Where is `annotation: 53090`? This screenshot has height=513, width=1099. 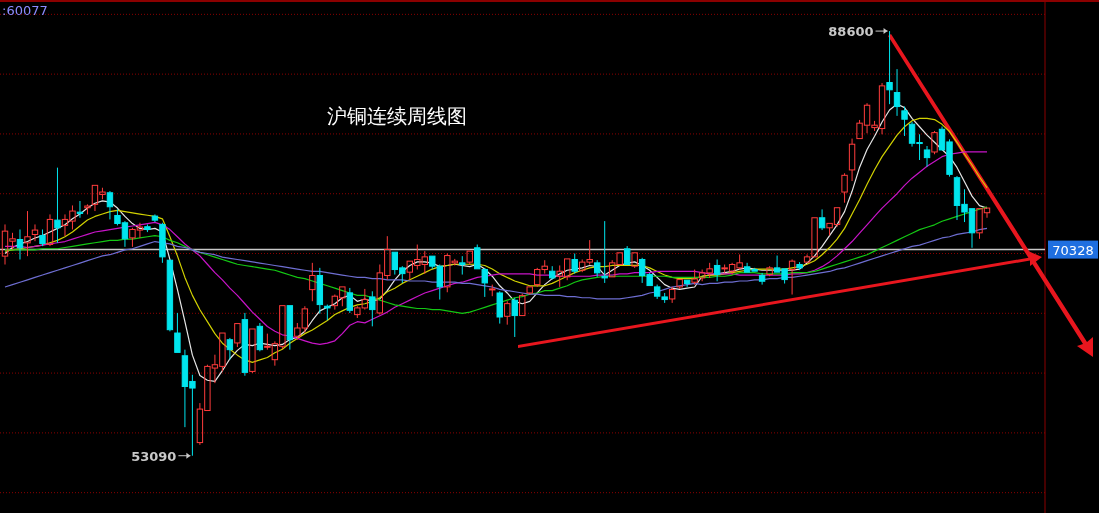 annotation: 53090 is located at coordinates (154, 456).